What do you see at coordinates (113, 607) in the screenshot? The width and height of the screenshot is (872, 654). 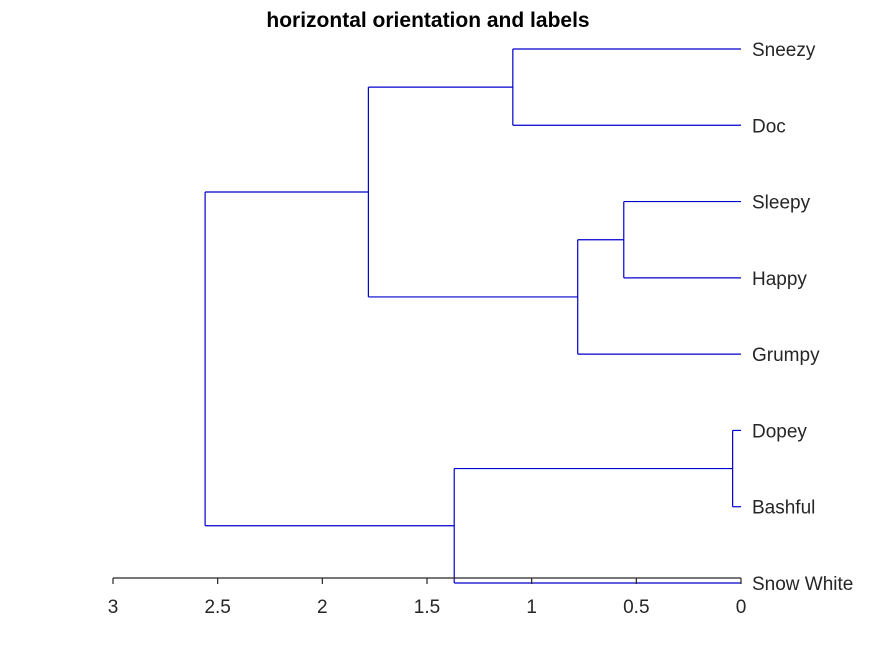 I see `x-tick-label: 3` at bounding box center [113, 607].